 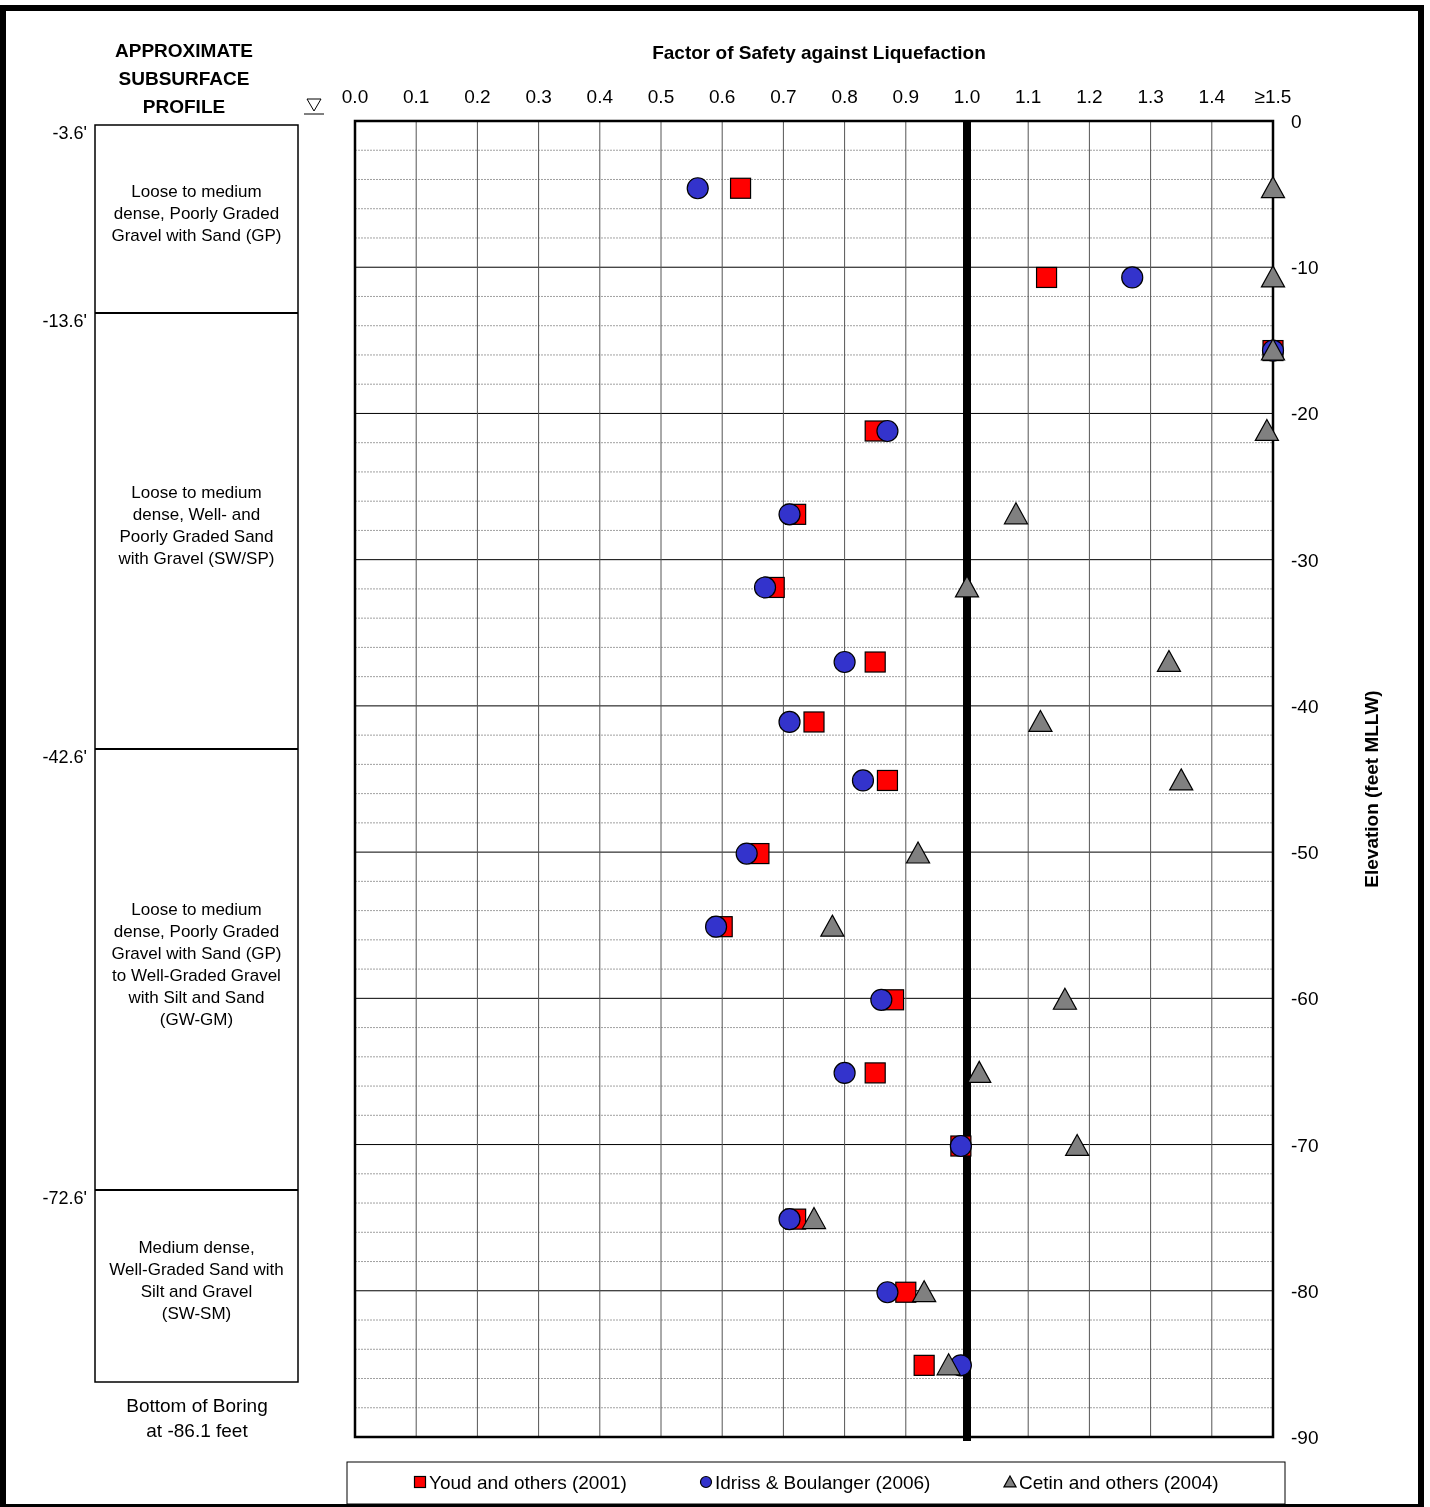 What do you see at coordinates (1371, 789) in the screenshot?
I see `y-axis-title: Elevation (feet MLLW)` at bounding box center [1371, 789].